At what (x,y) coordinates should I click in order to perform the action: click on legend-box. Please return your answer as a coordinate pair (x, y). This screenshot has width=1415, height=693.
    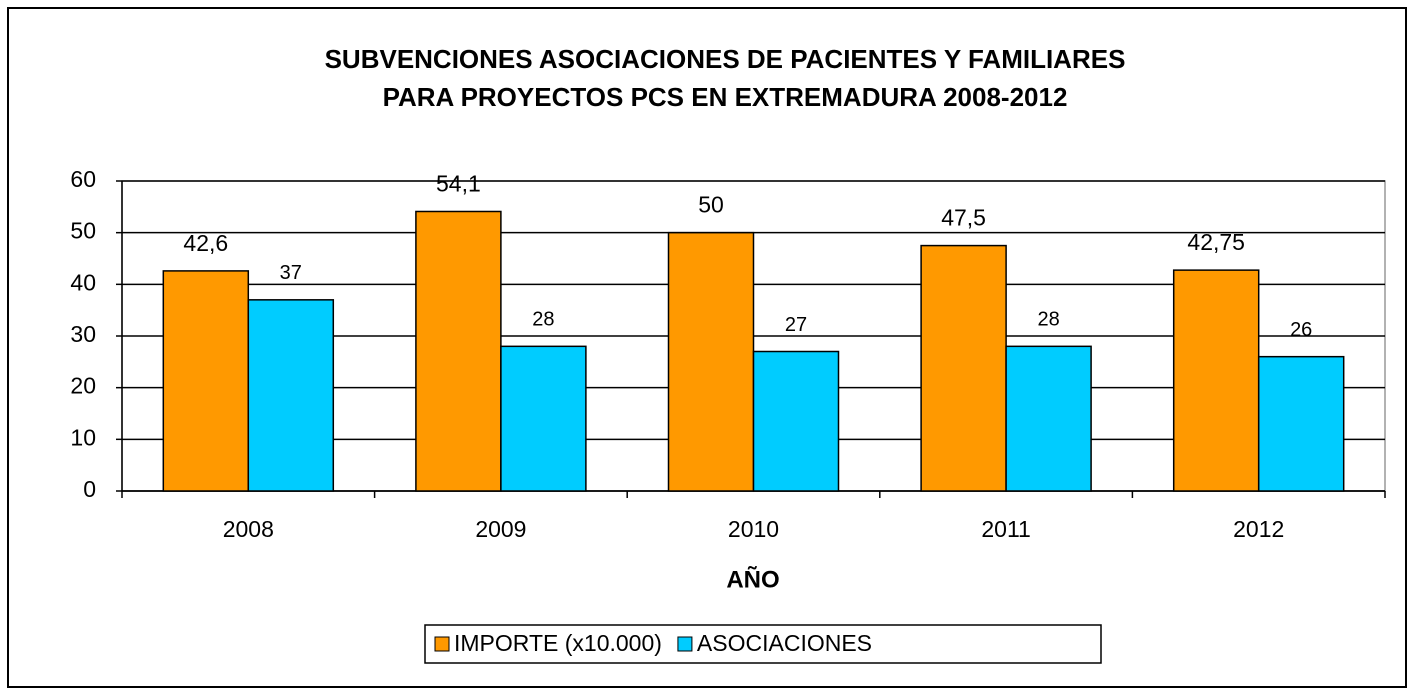
    Looking at the image, I should click on (763, 644).